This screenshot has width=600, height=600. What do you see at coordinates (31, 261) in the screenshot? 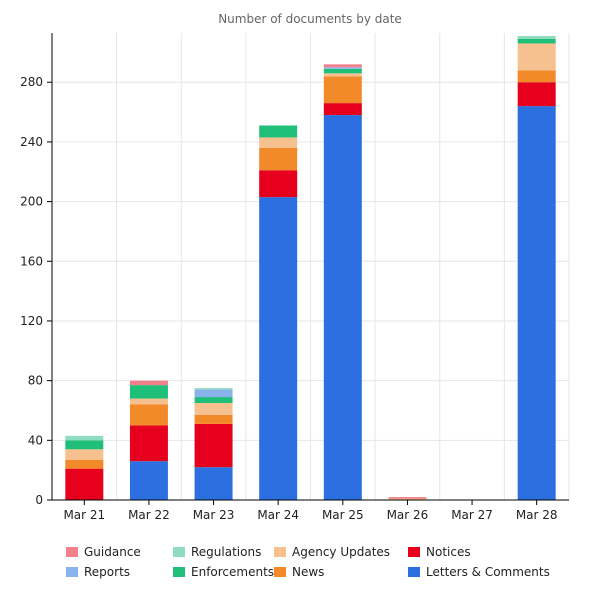
I see `y-tick-label: 160` at bounding box center [31, 261].